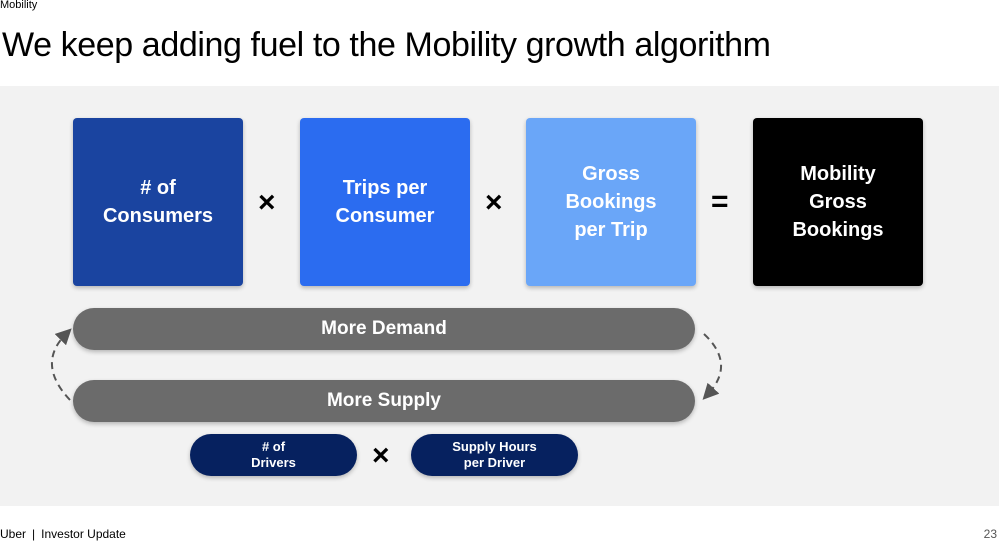  Describe the element at coordinates (158, 202) in the screenshot. I see `consumers-box: # of Consumers` at that location.